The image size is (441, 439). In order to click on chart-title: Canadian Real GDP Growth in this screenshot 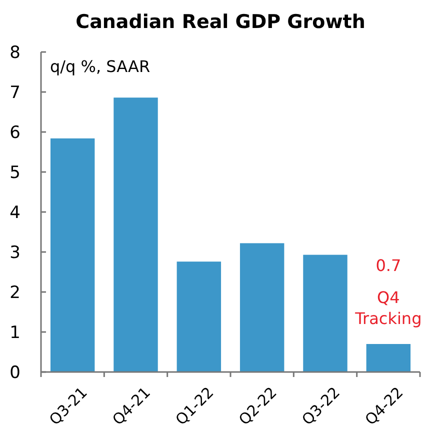, I will do `click(221, 22)`.